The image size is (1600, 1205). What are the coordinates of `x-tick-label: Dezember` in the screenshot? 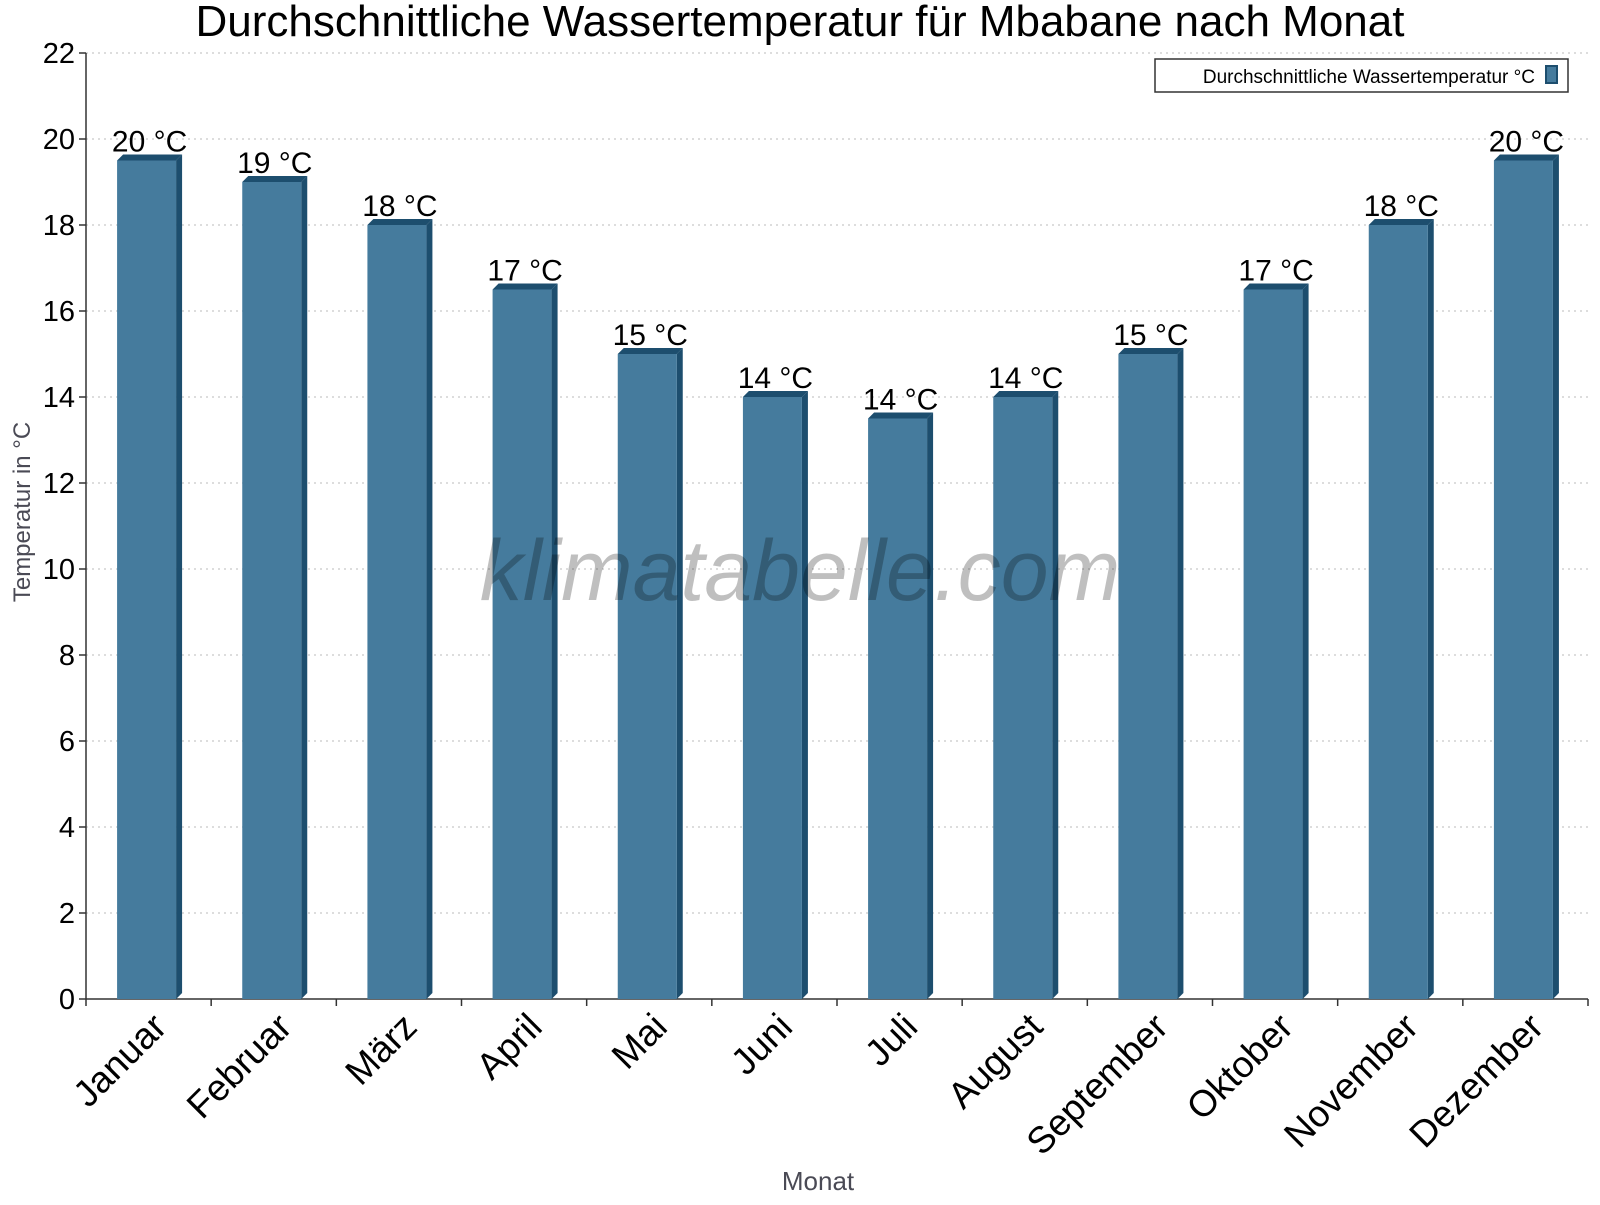 It's located at (1476, 1081).